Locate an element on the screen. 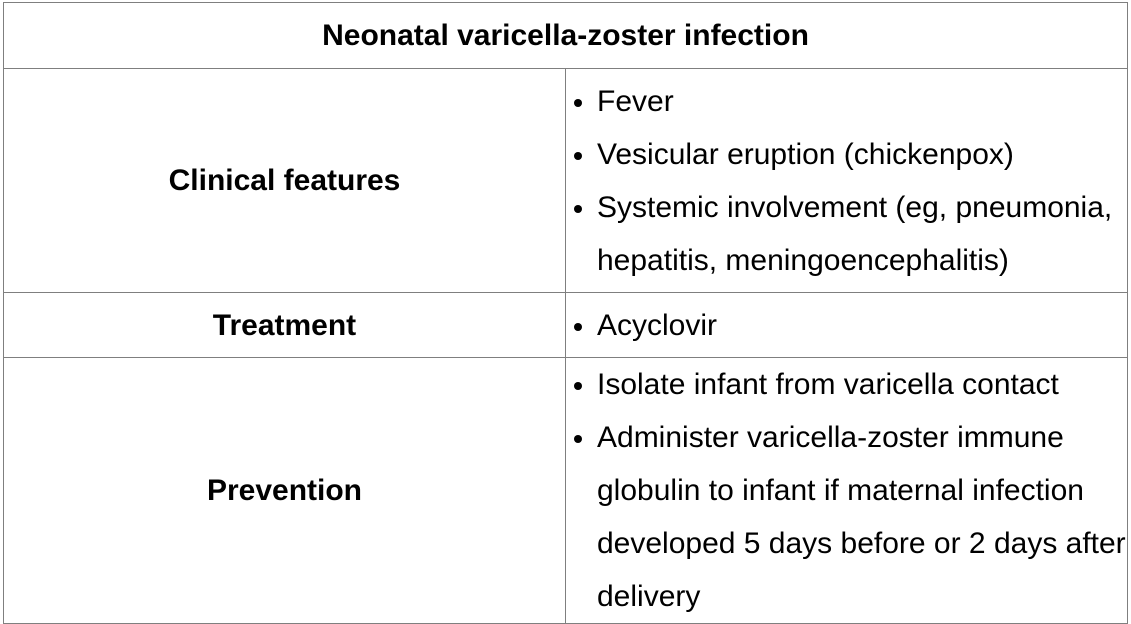 The image size is (1131, 624). bullet-list: Acyclovir is located at coordinates (846, 325).